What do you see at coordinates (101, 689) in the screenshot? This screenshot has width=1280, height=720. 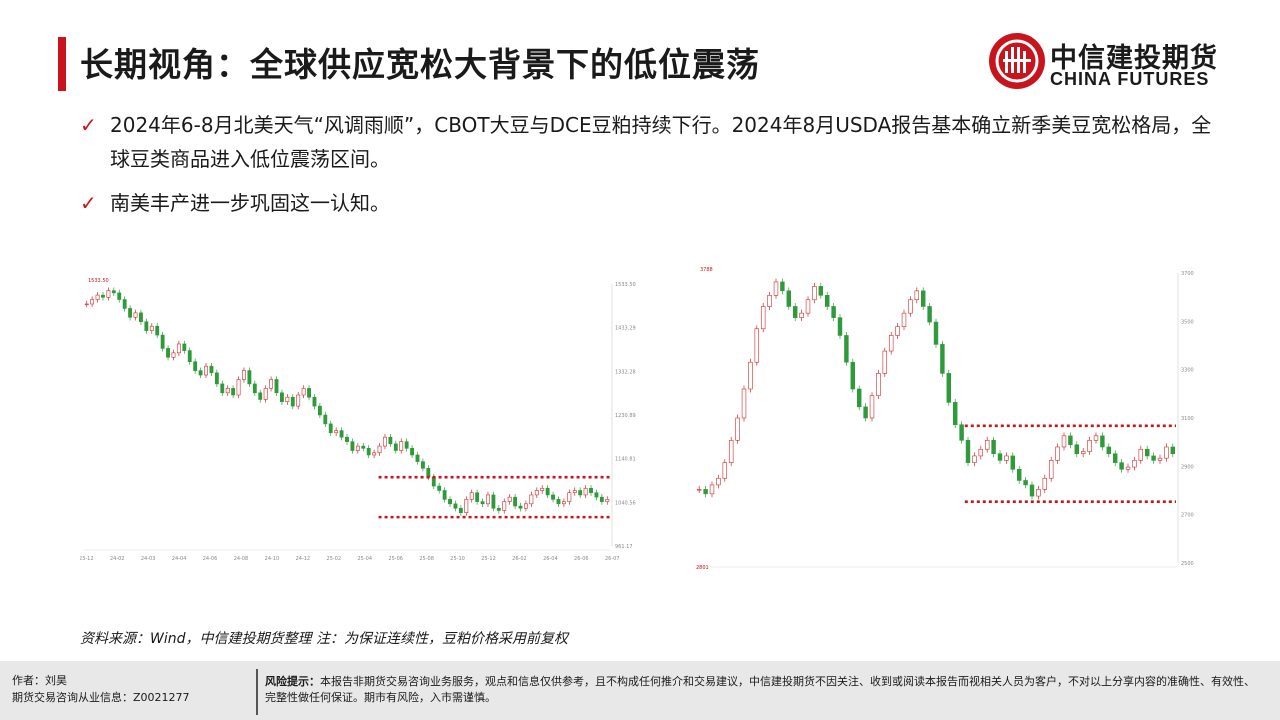 I see `author-info: 作者：刘昊 期货交易咨询从业信息：Z0021277` at bounding box center [101, 689].